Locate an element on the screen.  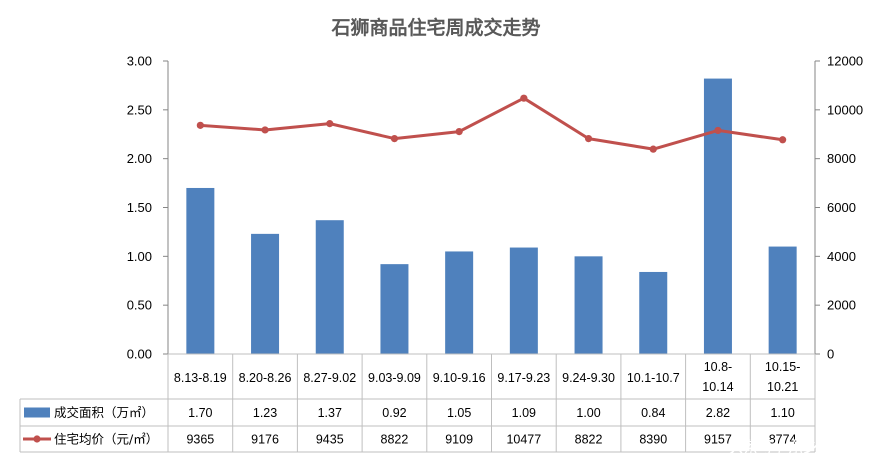
price-line is located at coordinates (491, 123).